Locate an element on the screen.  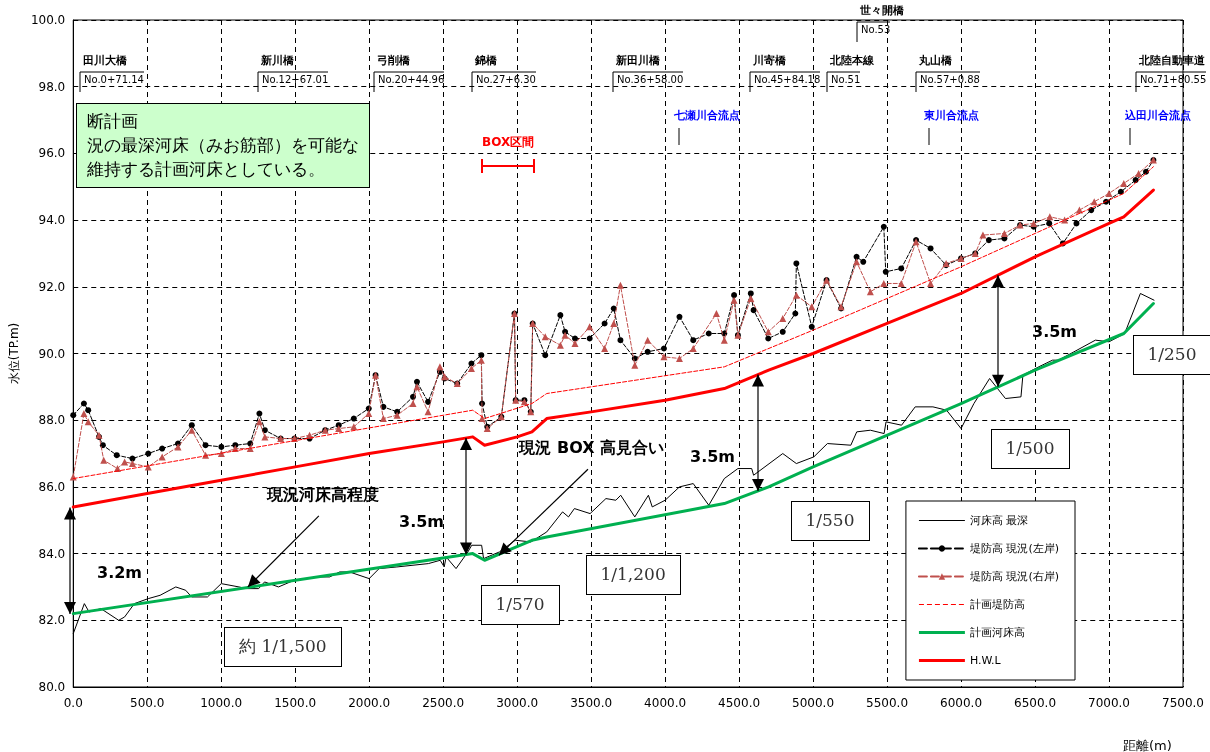
y-axis-title: 水位(TP.m) is located at coordinates (14, 353).